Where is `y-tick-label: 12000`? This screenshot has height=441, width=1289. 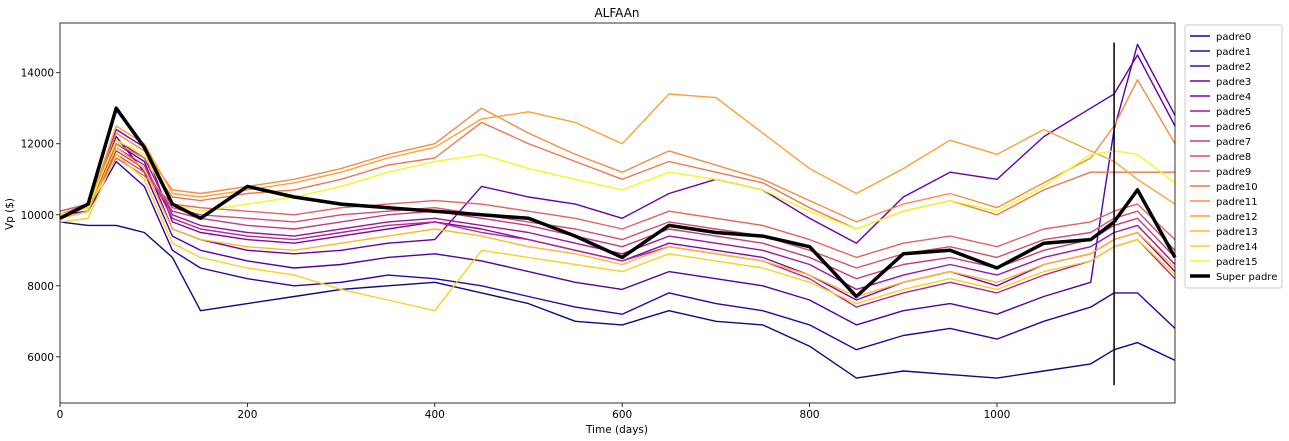
y-tick-label: 12000 is located at coordinates (37, 145).